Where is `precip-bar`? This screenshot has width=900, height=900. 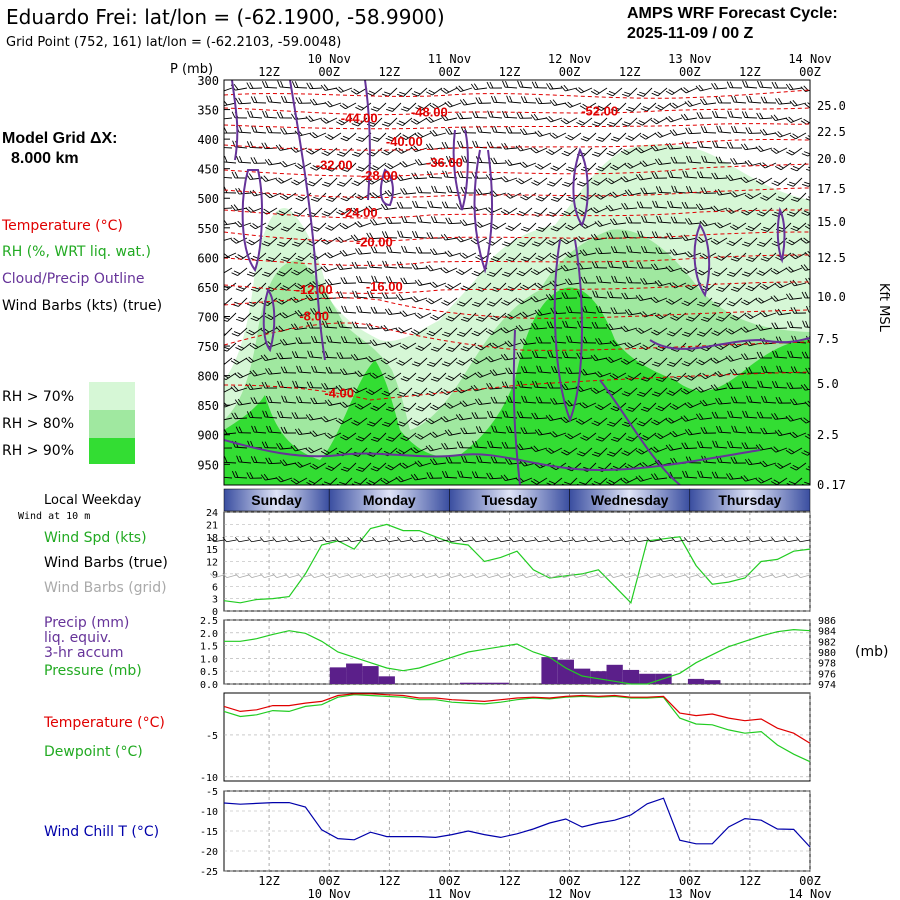
precip-bar is located at coordinates (468, 683).